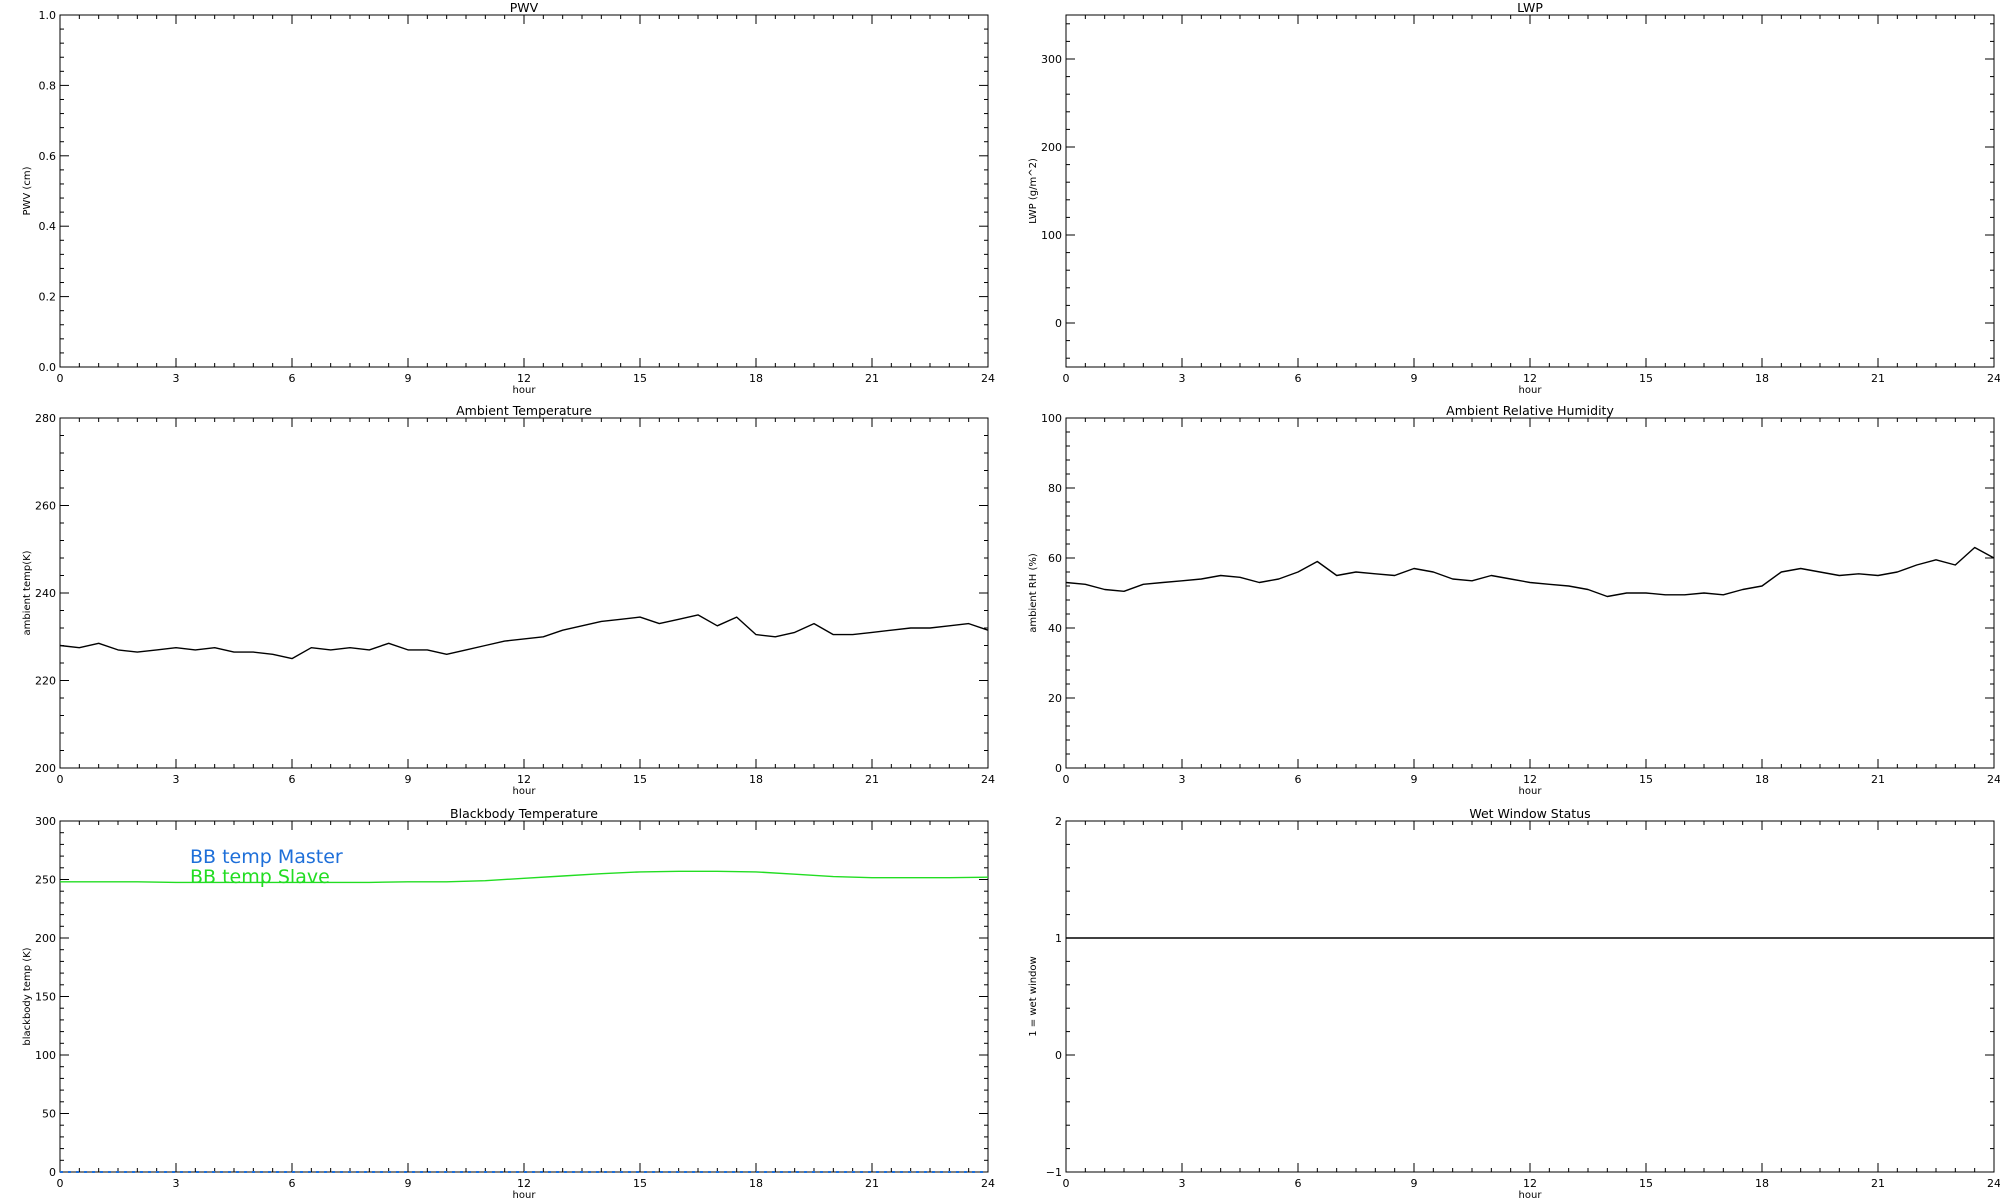 The image size is (2000, 1200). Describe the element at coordinates (1058, 938) in the screenshot. I see `y-tick-label: 1` at that location.